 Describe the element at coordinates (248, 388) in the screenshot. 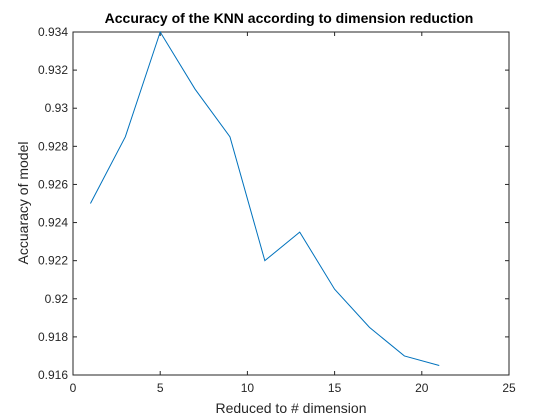

I see `x-tick-label: 10` at that location.